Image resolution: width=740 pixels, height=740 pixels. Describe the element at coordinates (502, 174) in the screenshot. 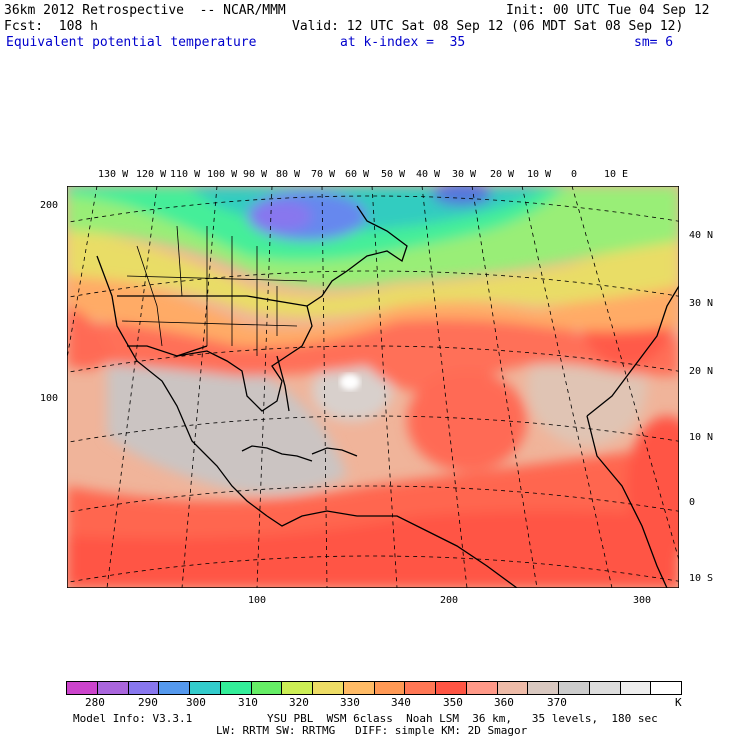

I see `longitude-label: 20 W` at that location.